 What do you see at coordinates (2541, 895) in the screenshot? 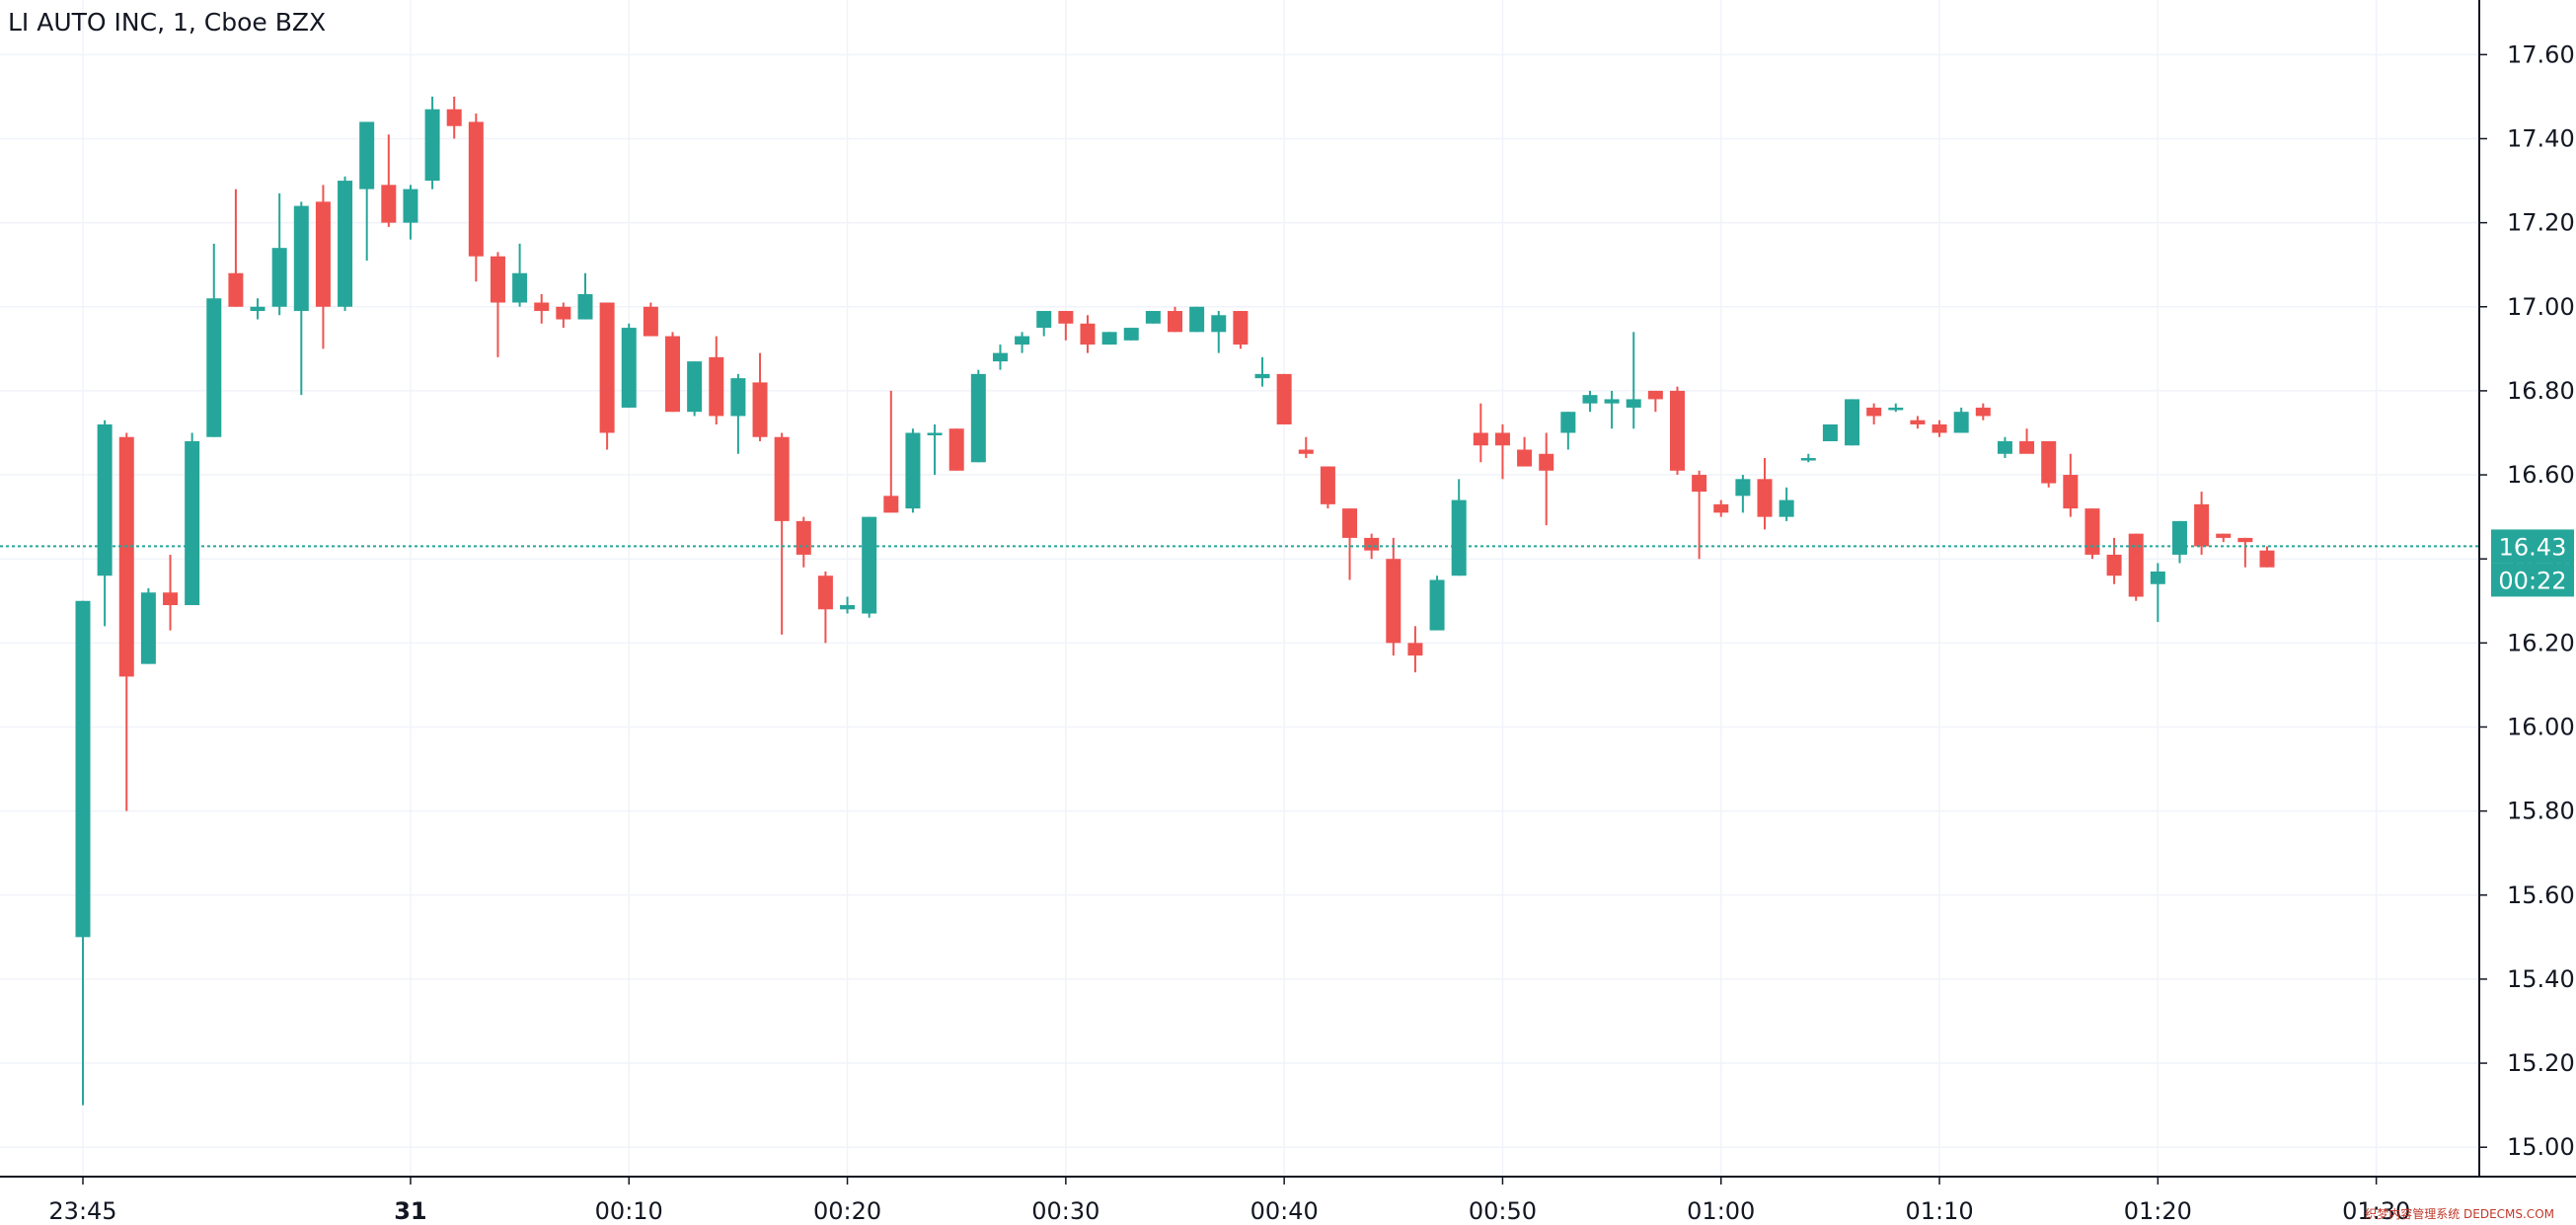
I see `y-tick-label: 15.60` at bounding box center [2541, 895].